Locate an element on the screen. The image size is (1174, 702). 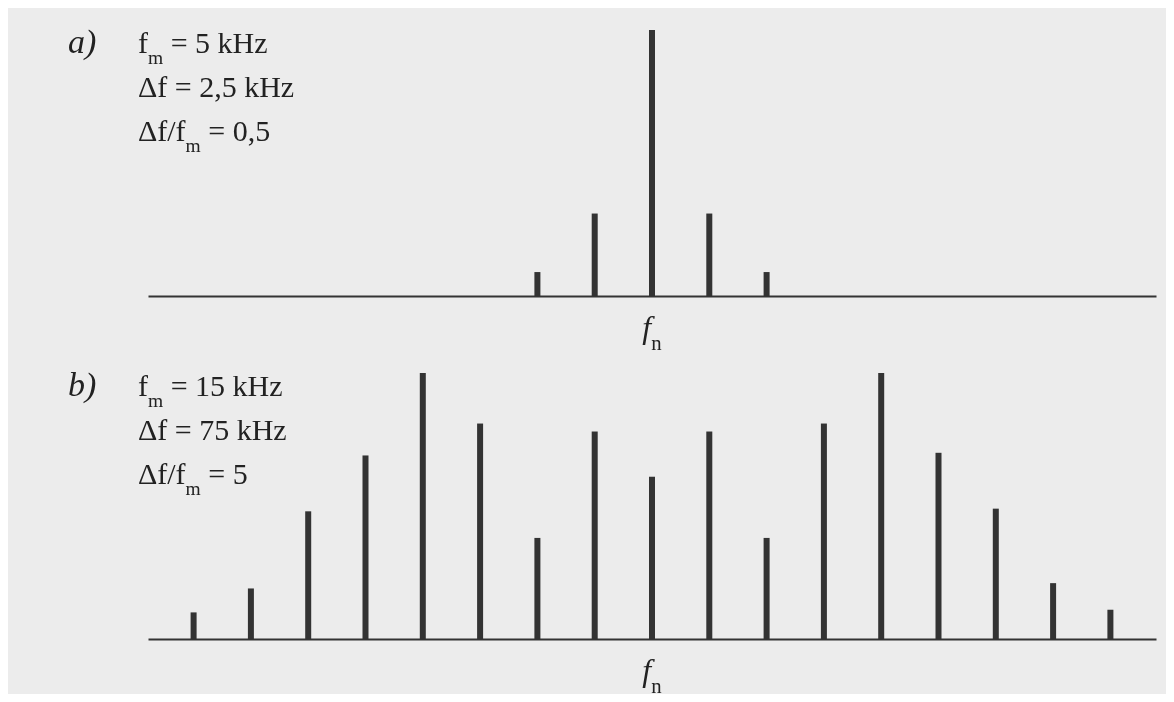
annotation: Δf = 75 kHz is located at coordinates (212, 429).